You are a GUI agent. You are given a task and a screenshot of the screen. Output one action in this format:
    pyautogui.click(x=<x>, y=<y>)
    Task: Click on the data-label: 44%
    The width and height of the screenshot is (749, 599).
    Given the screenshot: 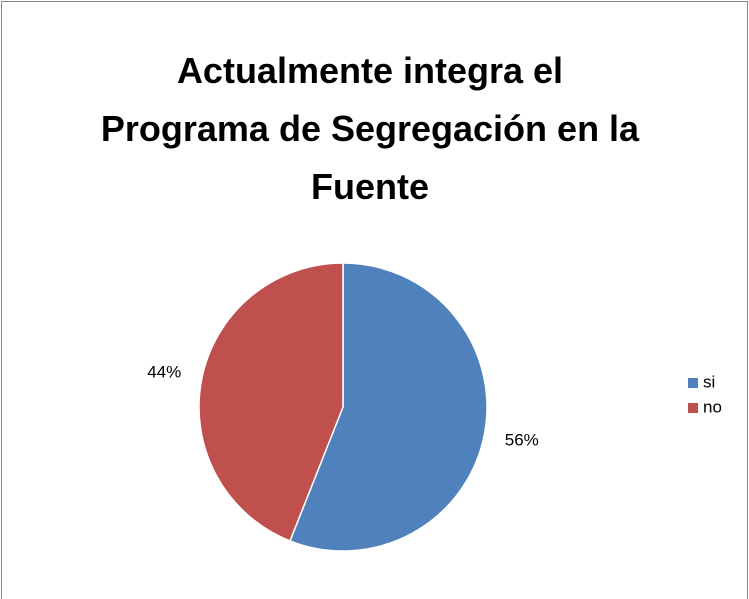 What is the action you would take?
    pyautogui.click(x=164, y=371)
    